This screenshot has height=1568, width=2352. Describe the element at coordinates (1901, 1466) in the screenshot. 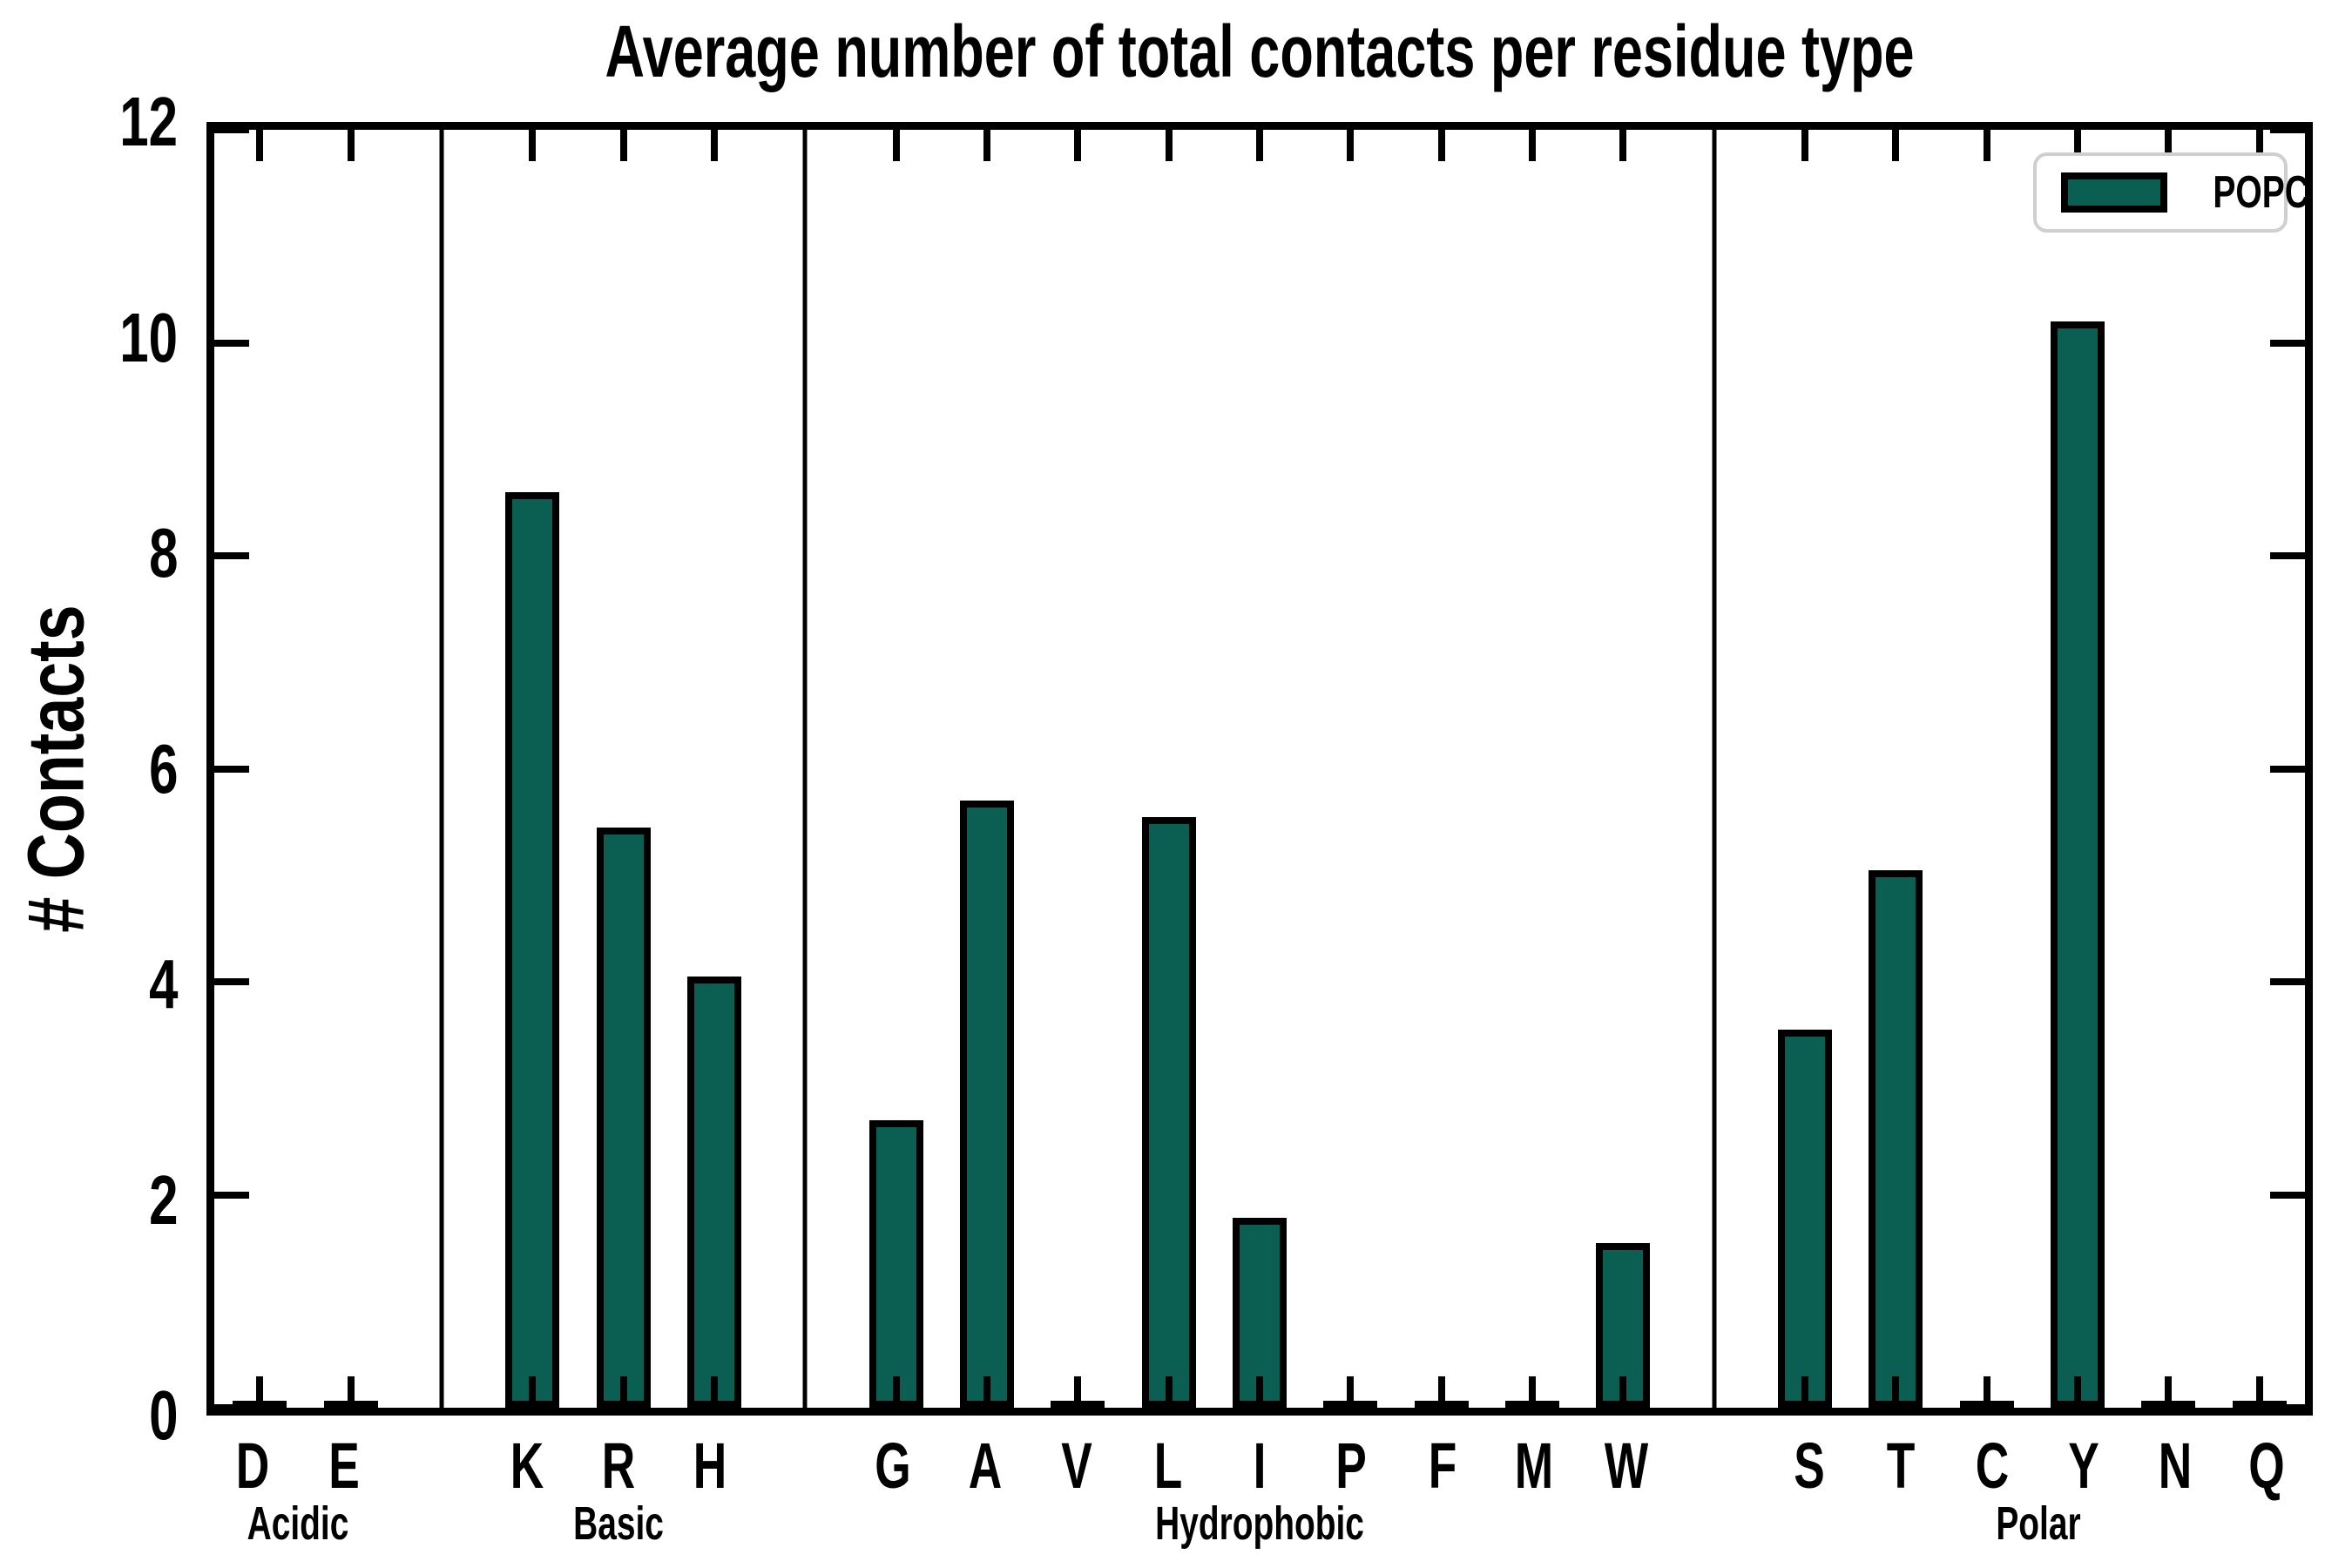

I see `x-tick-label-T: T` at that location.